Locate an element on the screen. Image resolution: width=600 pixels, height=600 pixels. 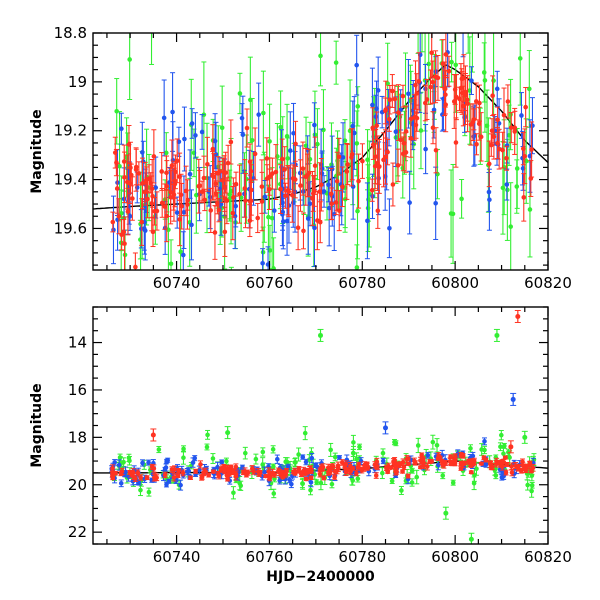
x-tick-label: 60760 is located at coordinates (270, 283).